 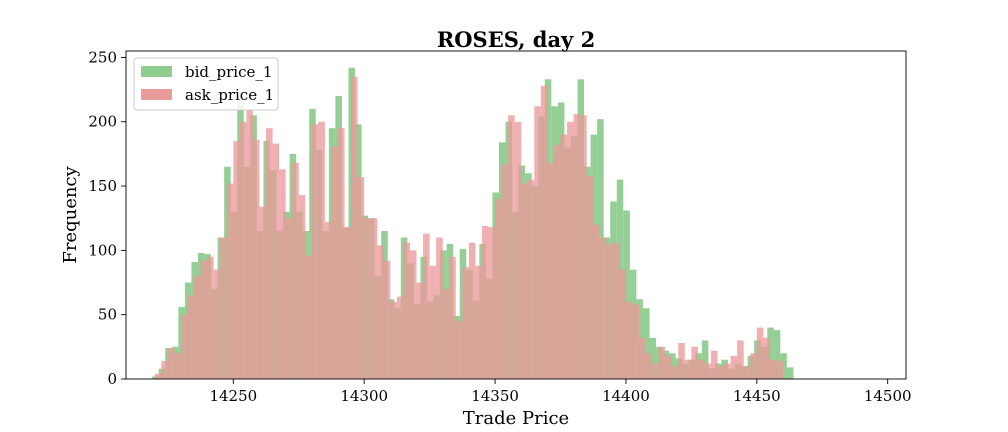 What do you see at coordinates (228, 72) in the screenshot?
I see `legend-label-bid: bid_price_1` at bounding box center [228, 72].